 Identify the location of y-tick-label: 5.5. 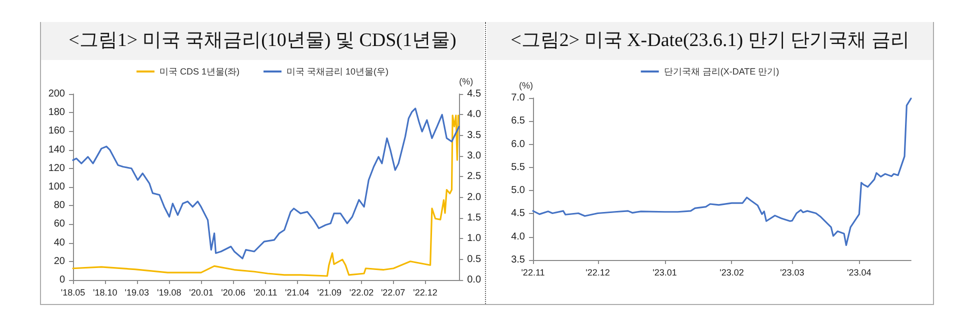
(518, 167).